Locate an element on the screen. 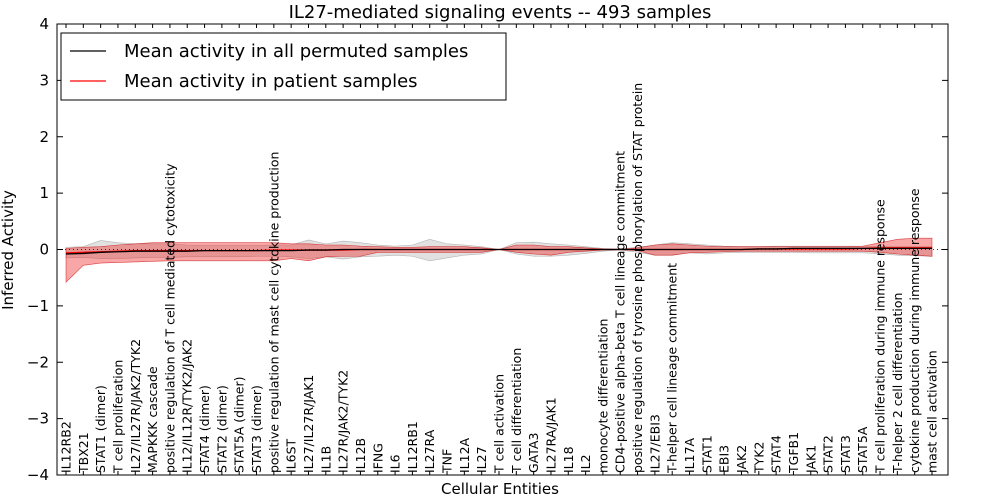  category-label: IL12B is located at coordinates (360, 455).